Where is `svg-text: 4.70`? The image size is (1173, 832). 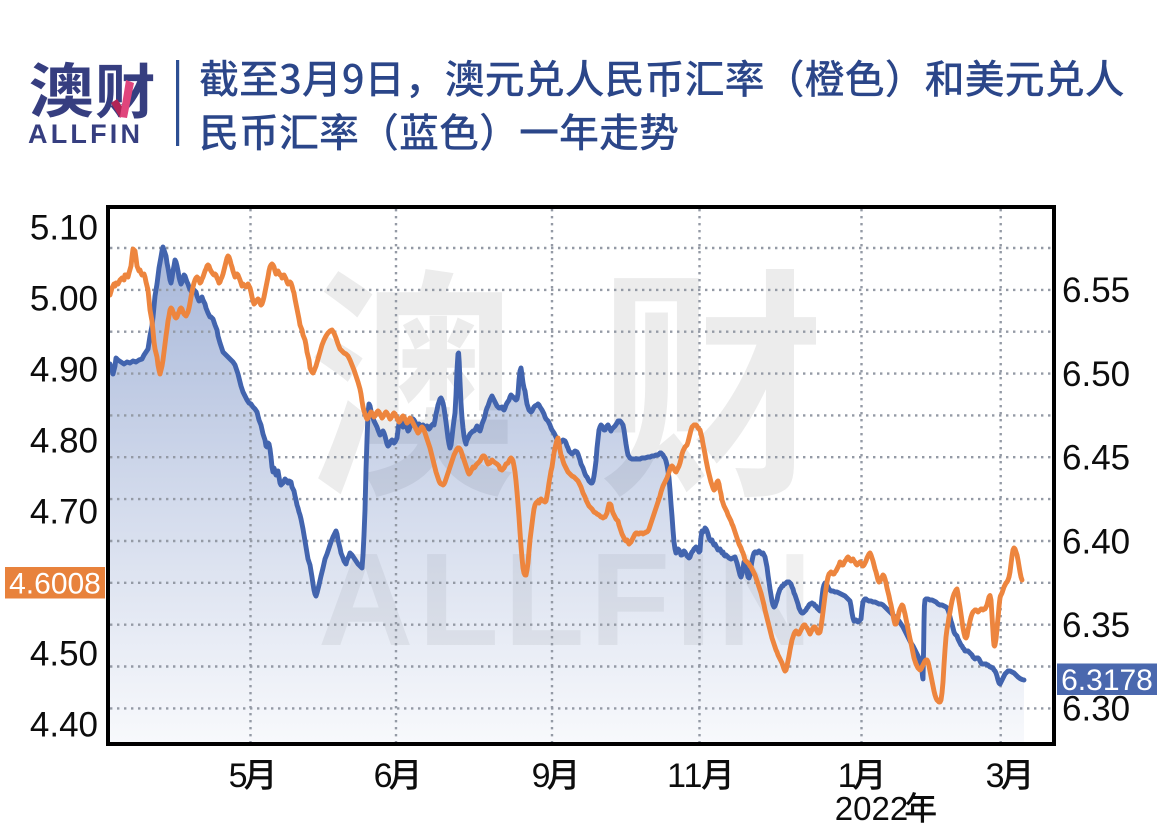
svg-text: 4.70 is located at coordinates (64, 511).